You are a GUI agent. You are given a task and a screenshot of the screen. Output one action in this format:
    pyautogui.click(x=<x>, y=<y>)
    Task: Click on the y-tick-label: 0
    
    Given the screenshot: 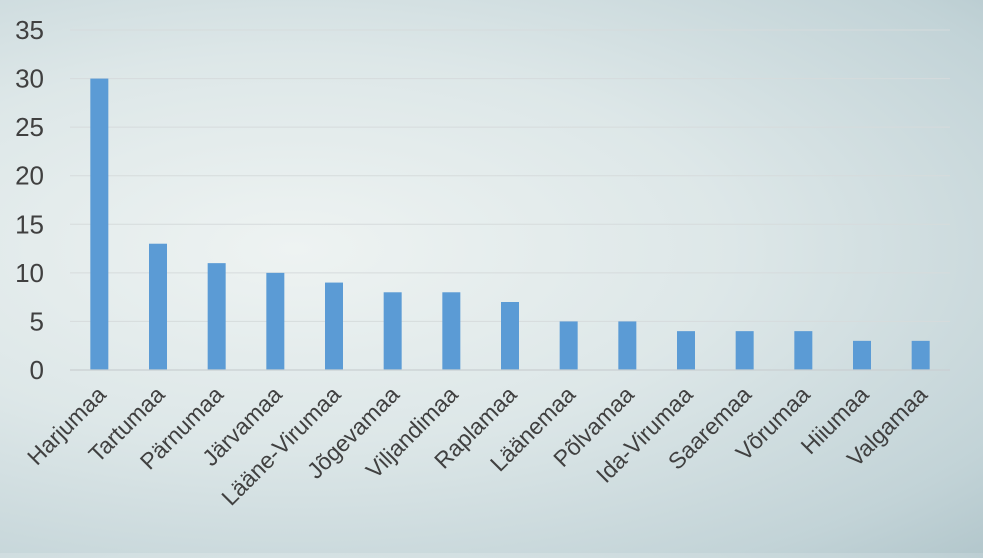 What is the action you would take?
    pyautogui.click(x=37, y=370)
    